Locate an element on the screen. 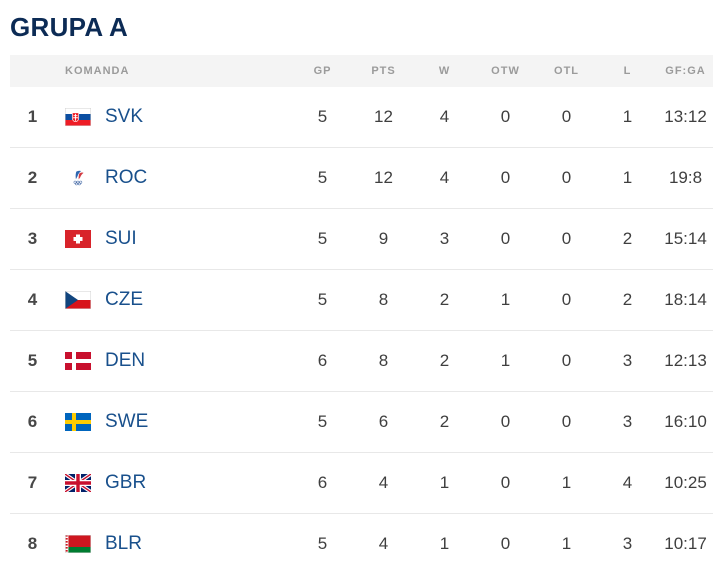  table-row: 7 GBR 6 4 1 0 1 4 10:25 is located at coordinates (362, 483).